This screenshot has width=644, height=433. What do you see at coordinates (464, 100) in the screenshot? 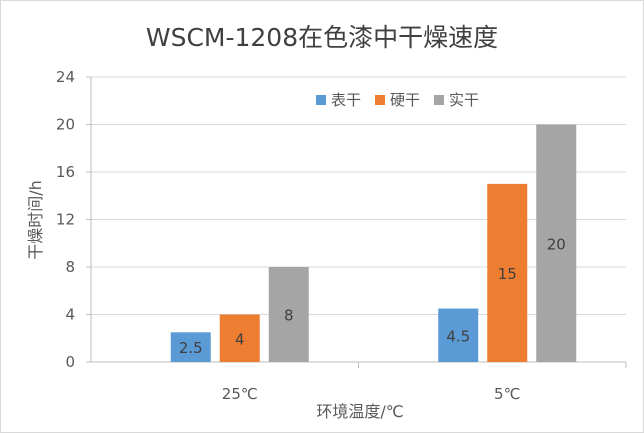
I see `legend-label: 实干` at bounding box center [464, 100].